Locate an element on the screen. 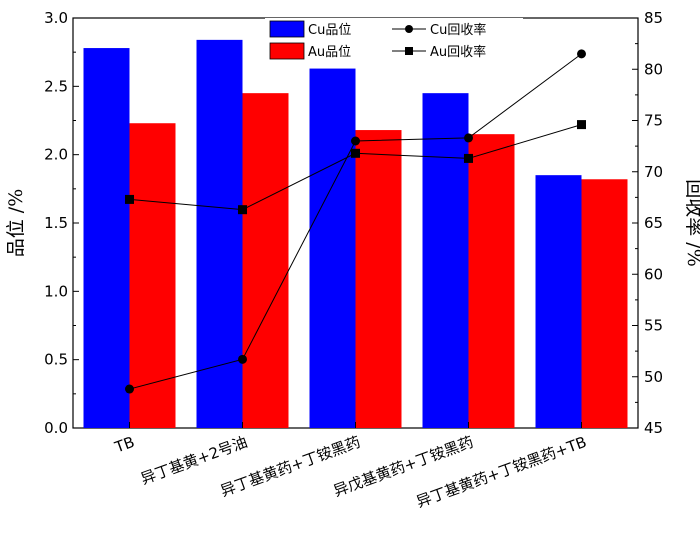  y-right-tick-label-1: 50 is located at coordinates (653, 377).